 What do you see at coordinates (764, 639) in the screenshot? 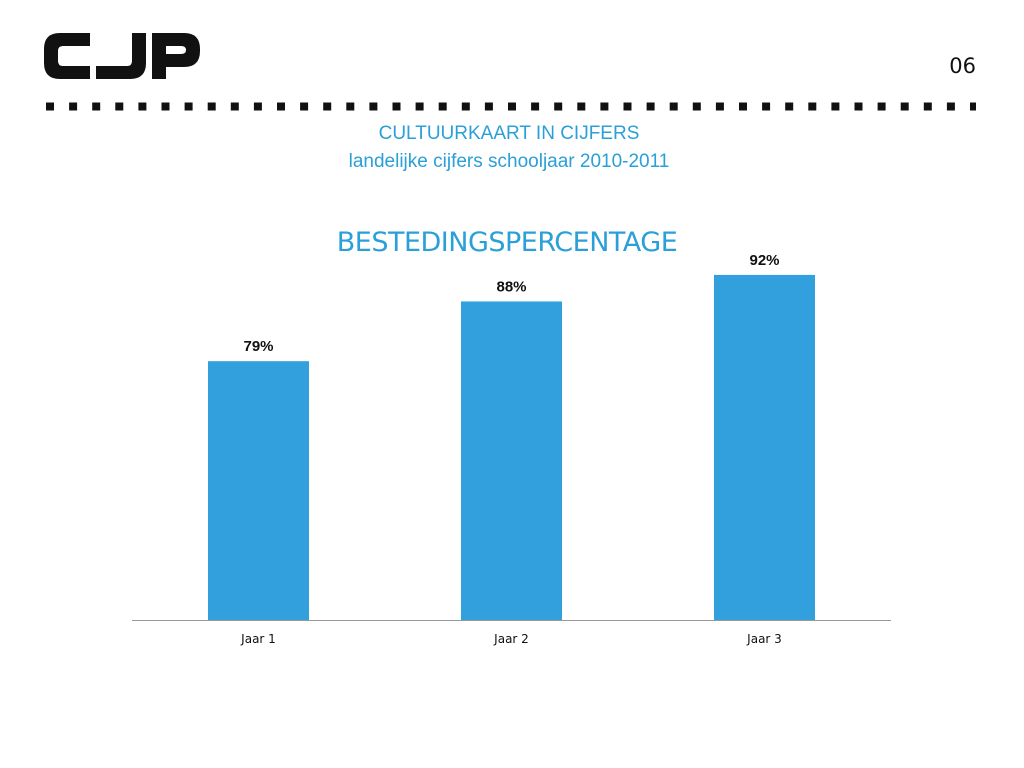
I see `x-tick-label: Jaar 3` at bounding box center [764, 639].